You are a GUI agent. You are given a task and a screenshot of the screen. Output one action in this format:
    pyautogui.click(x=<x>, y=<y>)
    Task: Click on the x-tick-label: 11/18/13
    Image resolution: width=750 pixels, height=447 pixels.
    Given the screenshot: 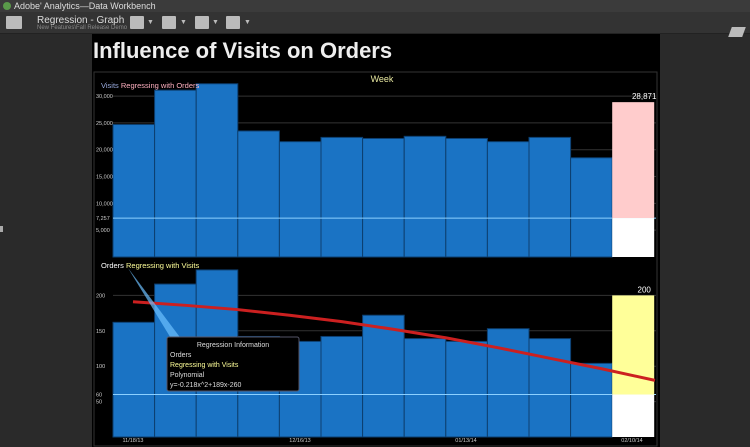 What is the action you would take?
    pyautogui.click(x=132, y=441)
    